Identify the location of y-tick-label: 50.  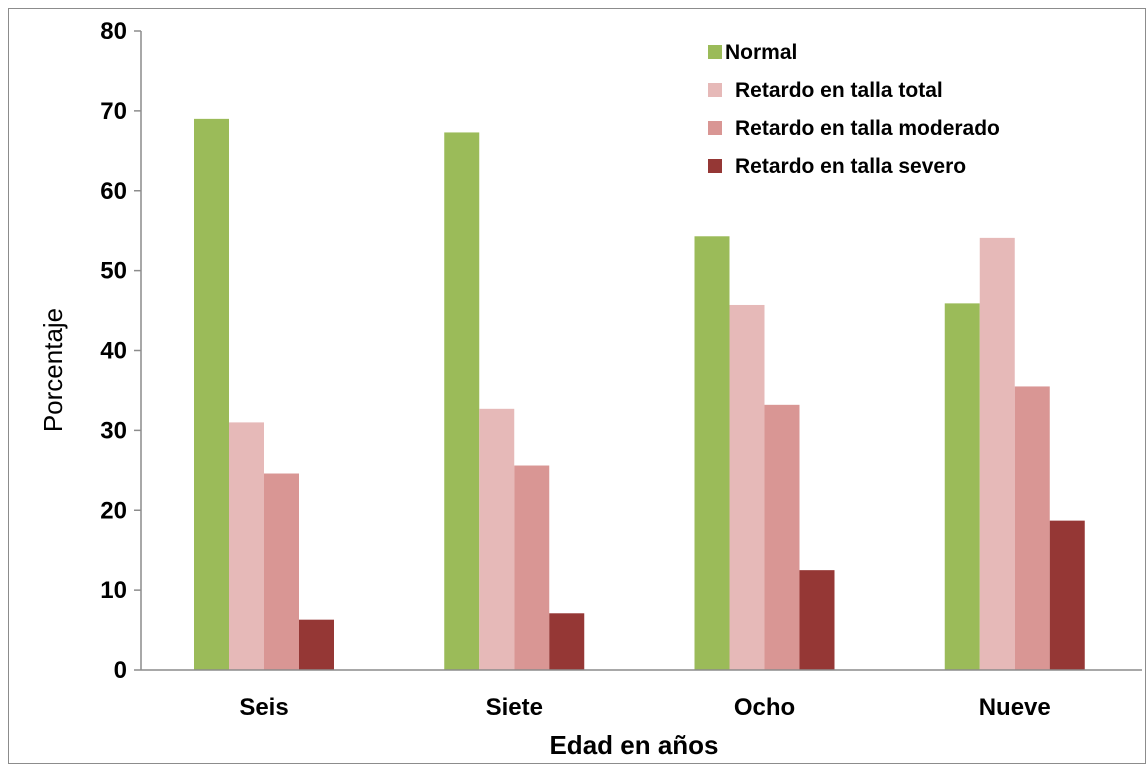
(113, 271).